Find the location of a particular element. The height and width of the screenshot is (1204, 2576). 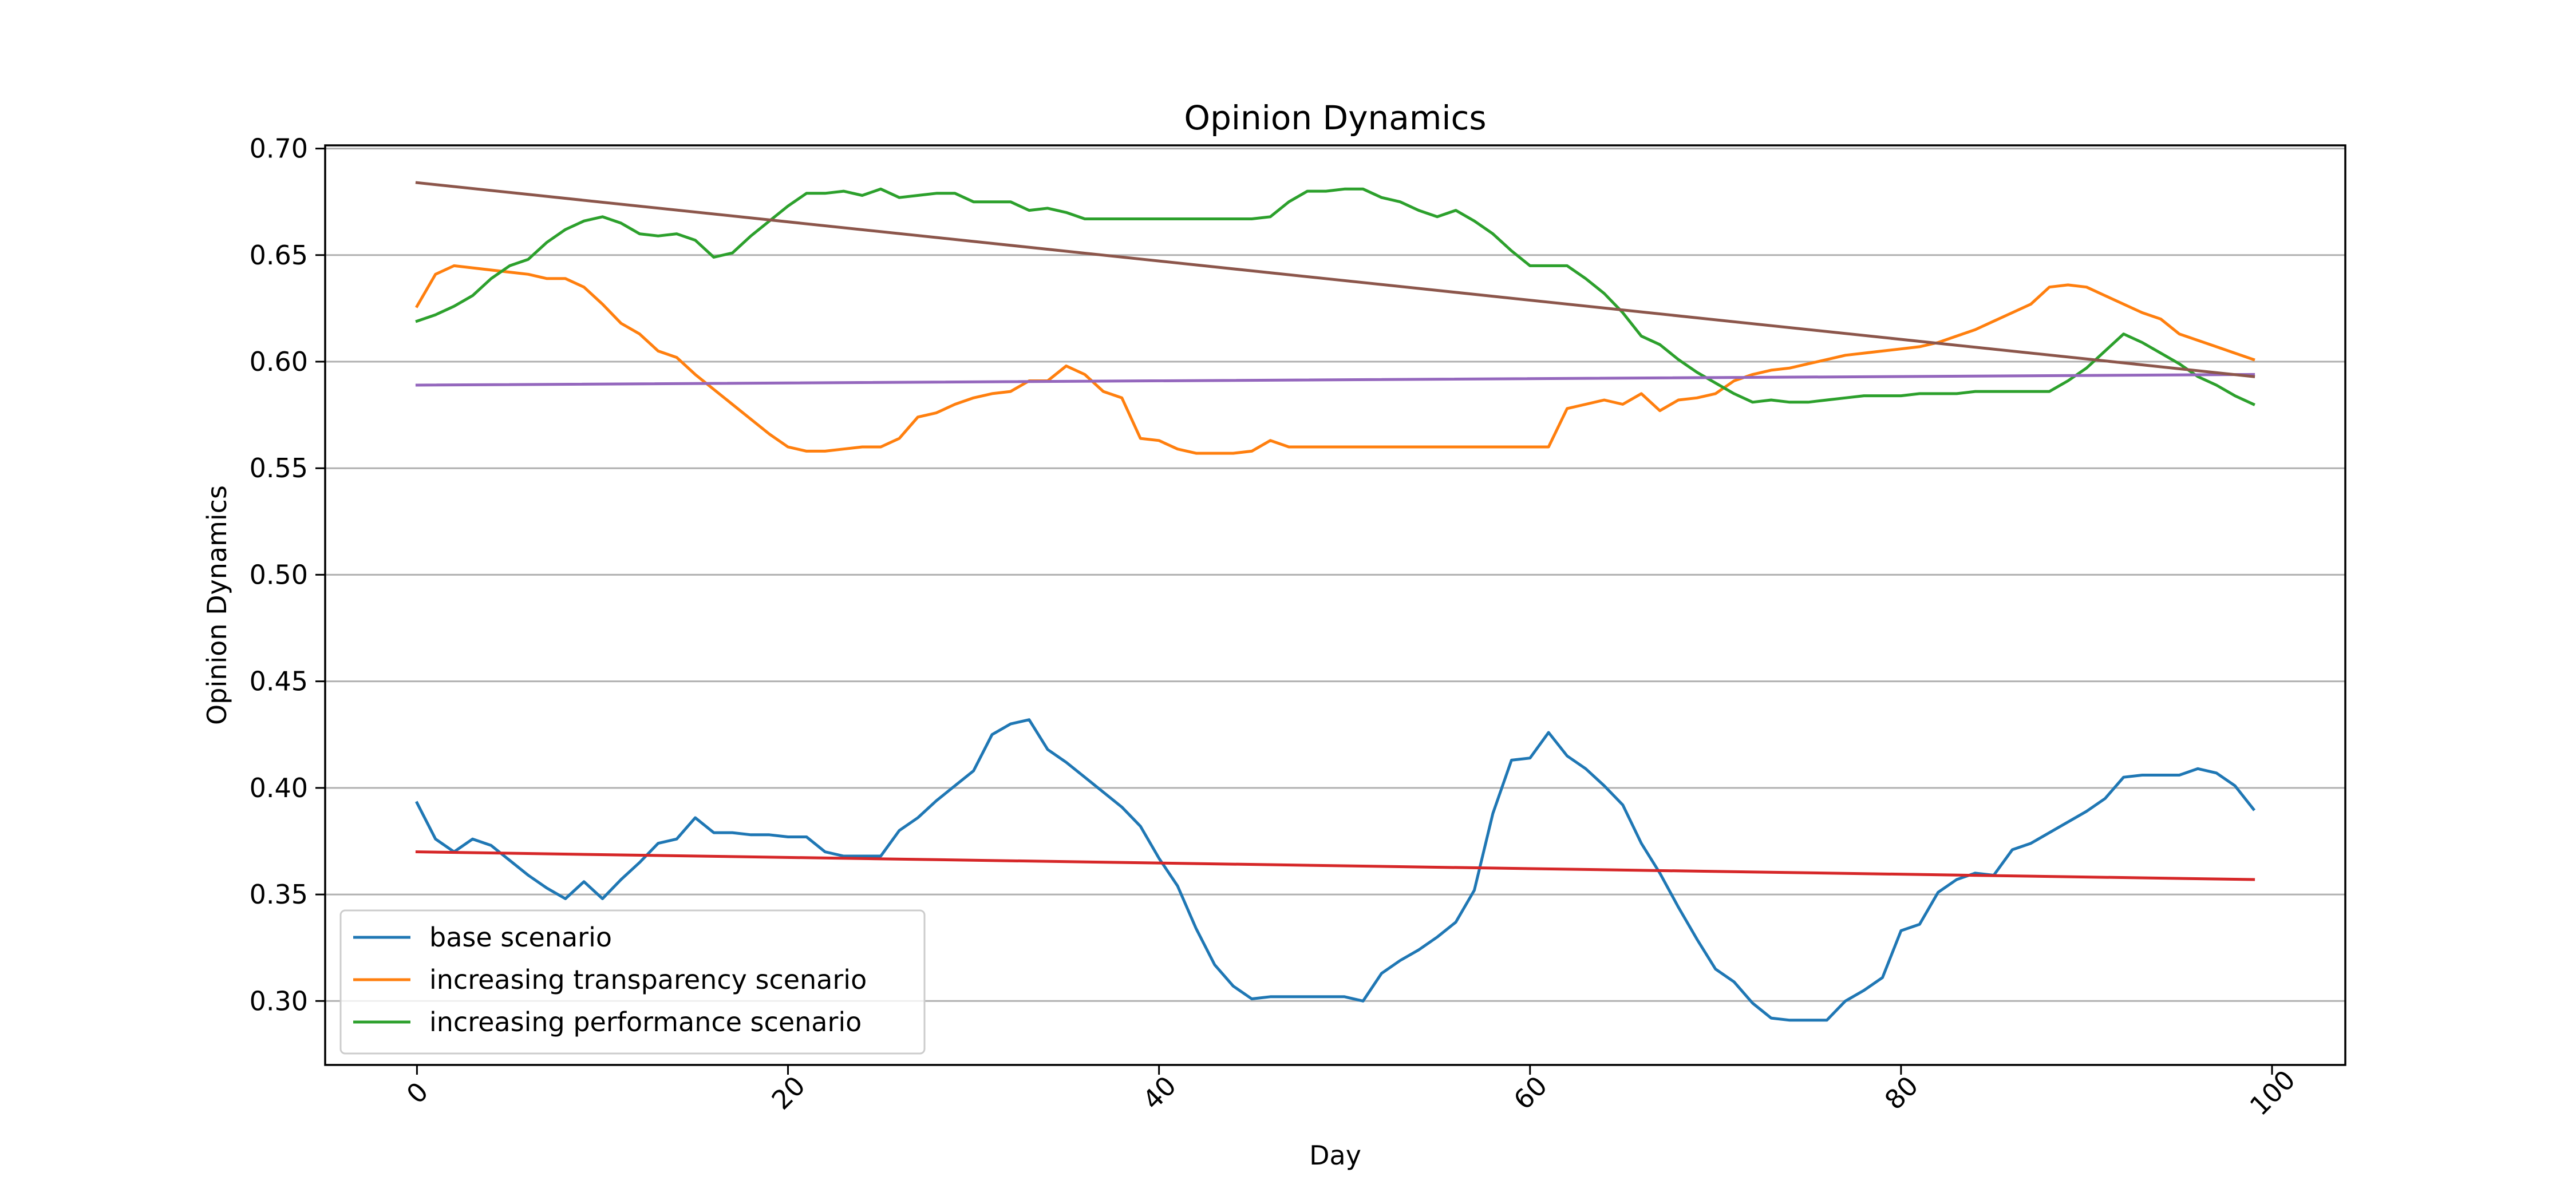

y-tick-label: 0.60 is located at coordinates (279, 361).